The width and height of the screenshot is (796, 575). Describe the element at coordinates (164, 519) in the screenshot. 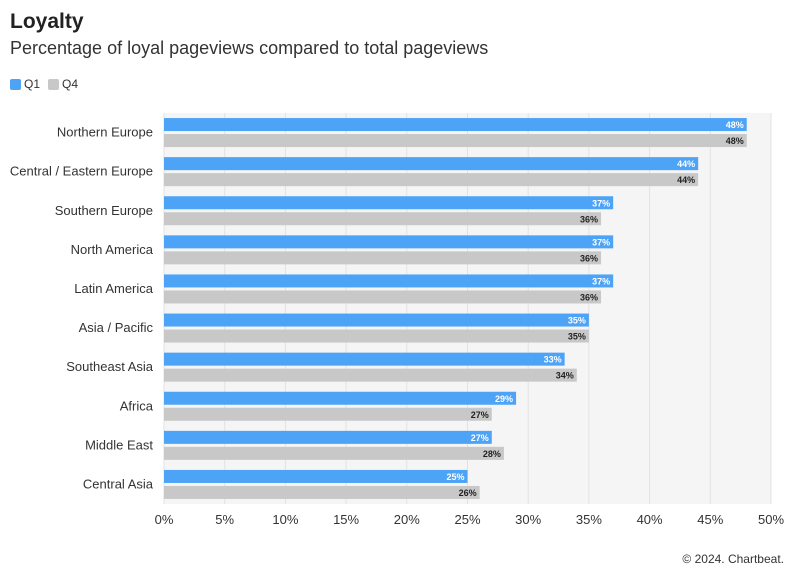

I see `x-tick-label: 0%` at that location.